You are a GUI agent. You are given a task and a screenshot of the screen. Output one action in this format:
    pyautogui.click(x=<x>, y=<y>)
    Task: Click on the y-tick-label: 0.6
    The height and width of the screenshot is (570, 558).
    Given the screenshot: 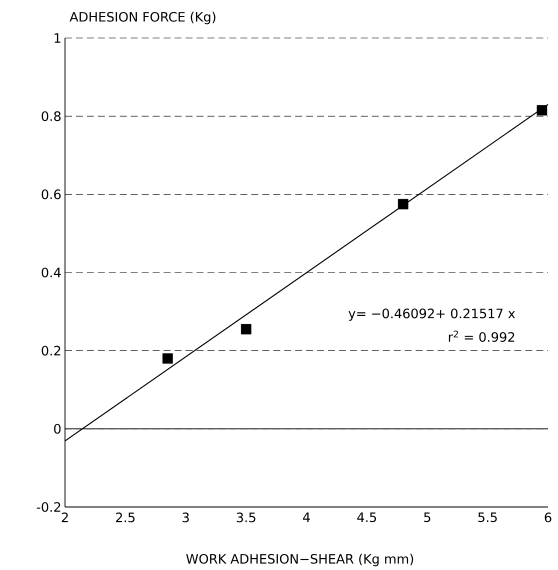 What is the action you would take?
    pyautogui.click(x=51, y=194)
    